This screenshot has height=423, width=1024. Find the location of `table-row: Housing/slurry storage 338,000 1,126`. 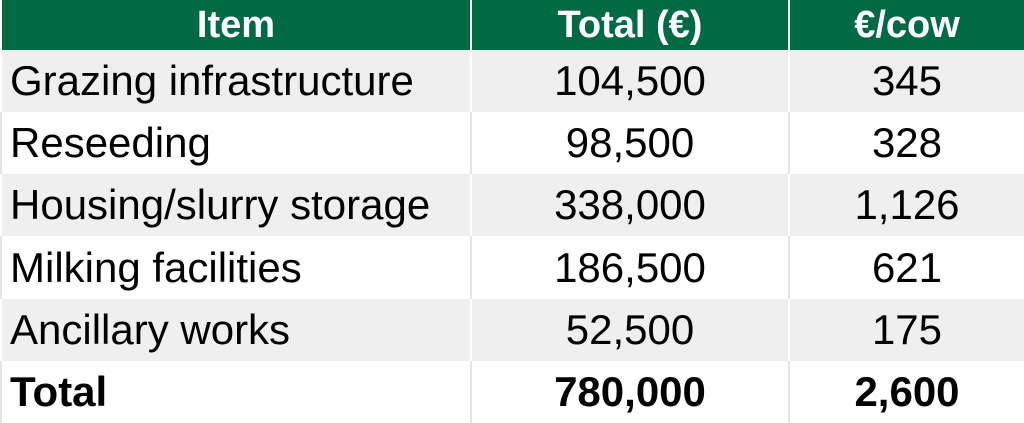

table-row: Housing/slurry storage 338,000 1,126 is located at coordinates (512, 205).